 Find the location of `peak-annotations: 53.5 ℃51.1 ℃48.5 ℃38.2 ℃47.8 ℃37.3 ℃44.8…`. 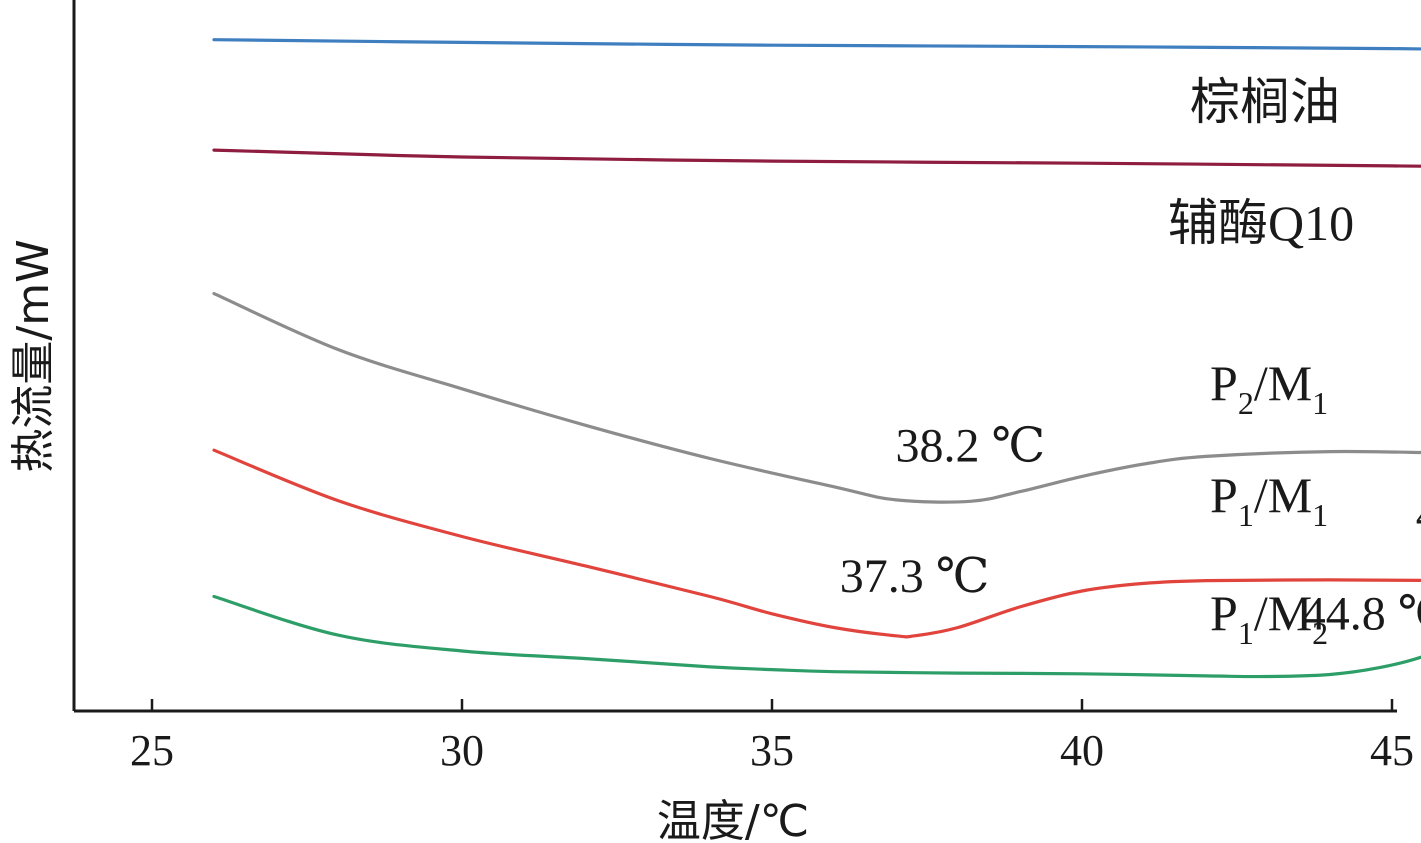

peak-annotations: 53.5 ℃51.1 ℃48.5 ℃38.2 ℃47.8 ℃37.3 ℃44.8… is located at coordinates (1130, 530).